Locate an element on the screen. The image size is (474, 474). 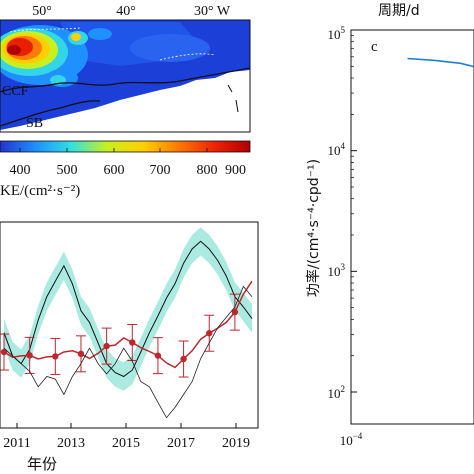
spectrum-line is located at coordinates (440, 62).